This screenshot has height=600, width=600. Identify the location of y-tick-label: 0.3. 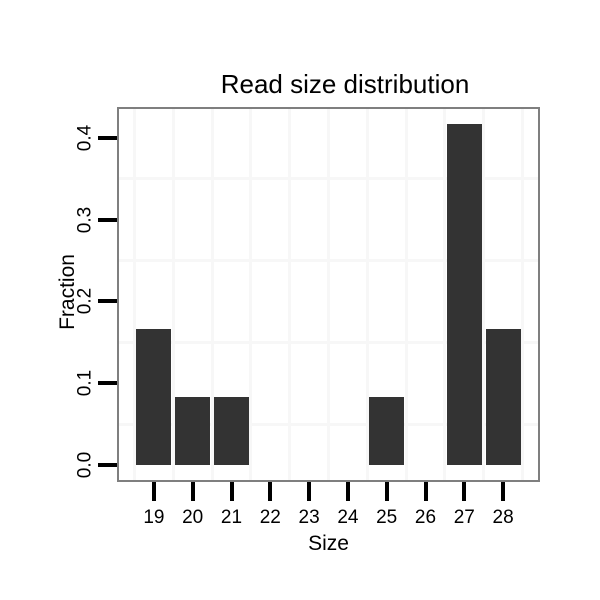
(85, 219).